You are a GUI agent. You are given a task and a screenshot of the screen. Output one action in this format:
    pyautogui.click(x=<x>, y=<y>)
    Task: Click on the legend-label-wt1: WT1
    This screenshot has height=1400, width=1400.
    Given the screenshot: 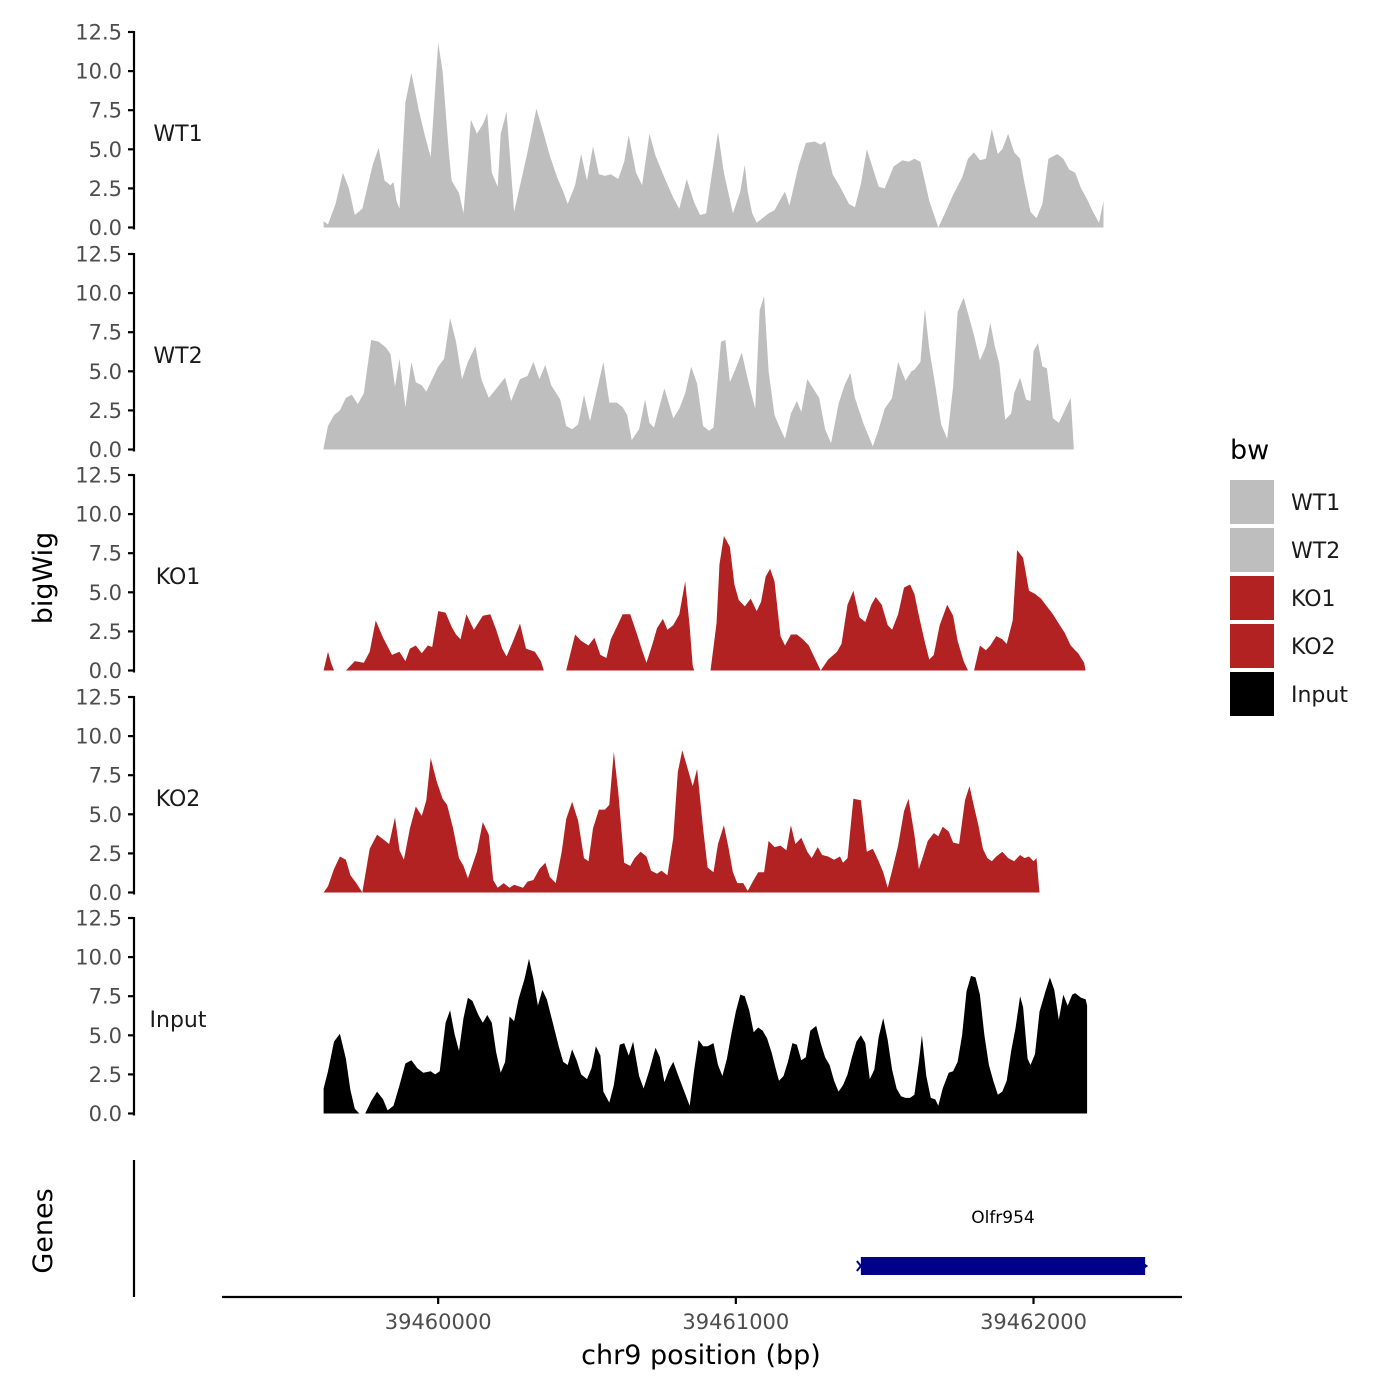 What is the action you would take?
    pyautogui.click(x=1315, y=503)
    